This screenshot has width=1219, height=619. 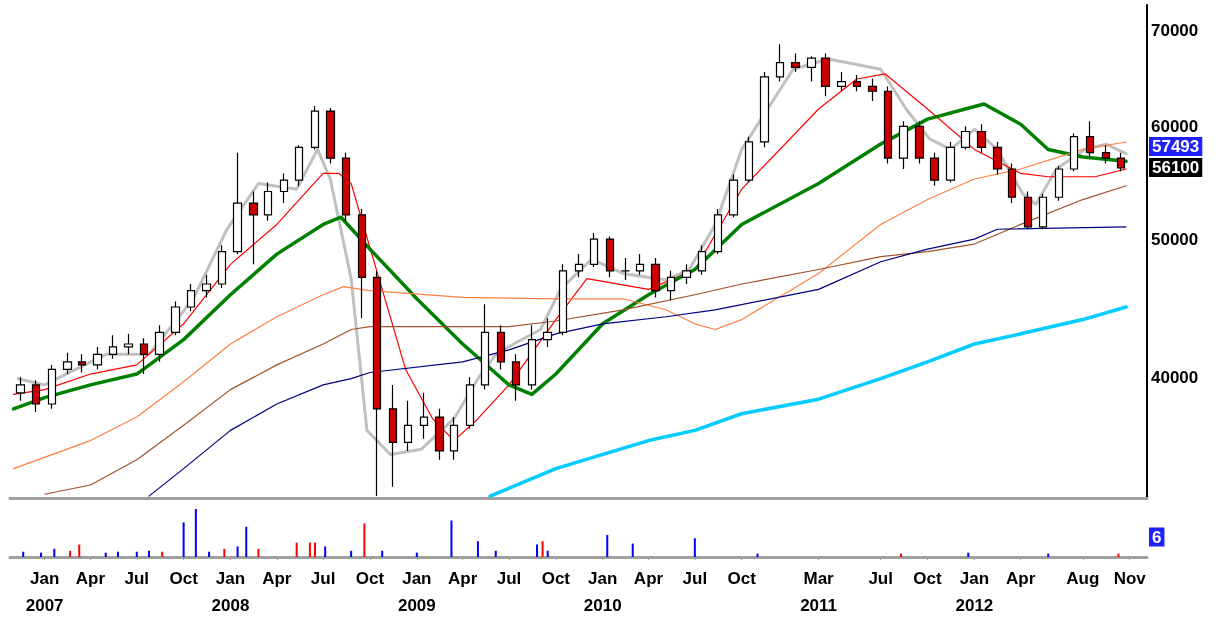 What do you see at coordinates (1175, 377) in the screenshot?
I see `y-tick-label: 40000` at bounding box center [1175, 377].